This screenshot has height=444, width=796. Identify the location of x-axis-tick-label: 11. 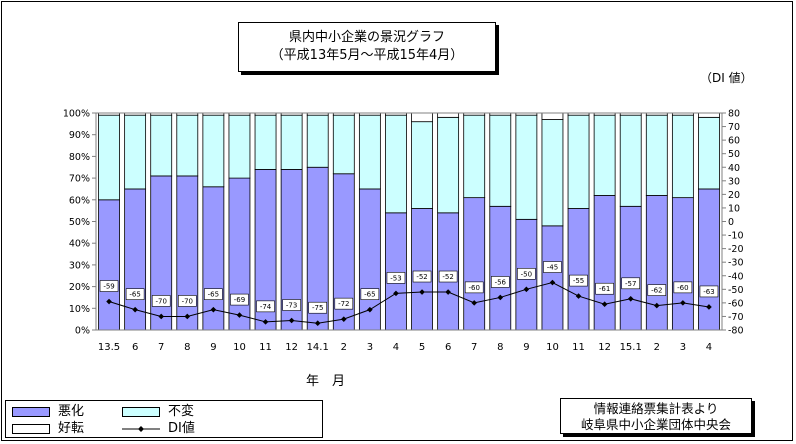
(578, 347).